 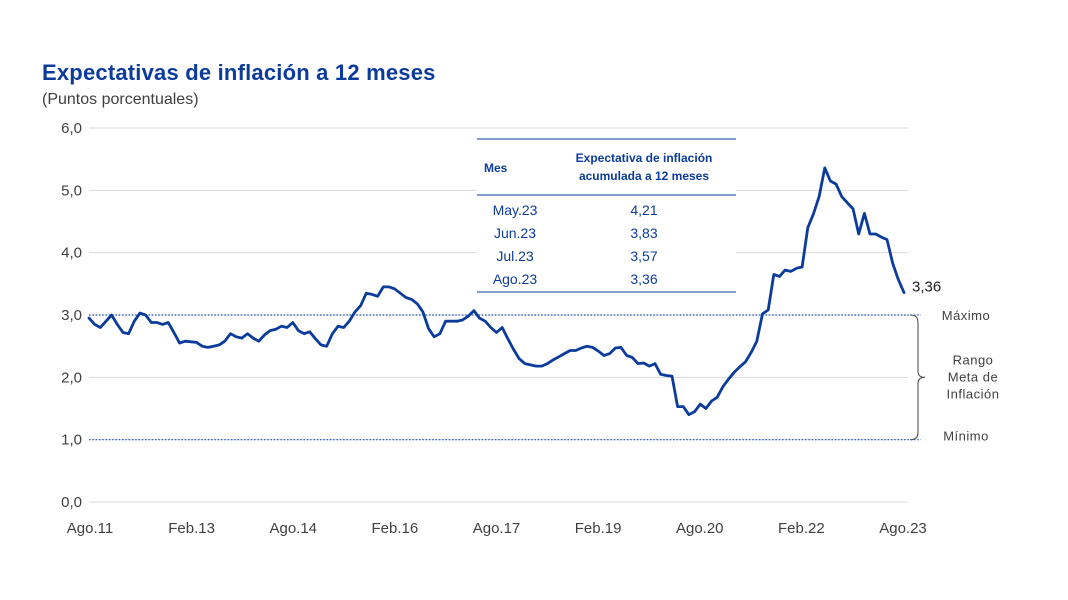 I want to click on x-tick-label: Ago.20, so click(x=700, y=528).